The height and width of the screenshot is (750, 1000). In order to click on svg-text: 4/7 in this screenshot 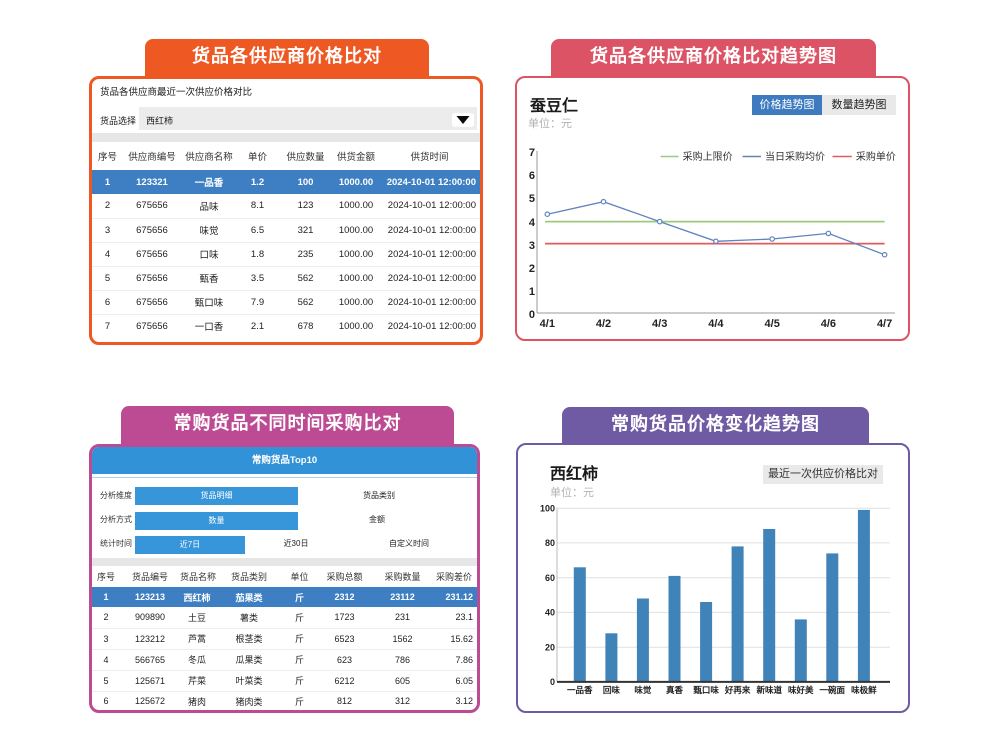, I will do `click(884, 324)`.